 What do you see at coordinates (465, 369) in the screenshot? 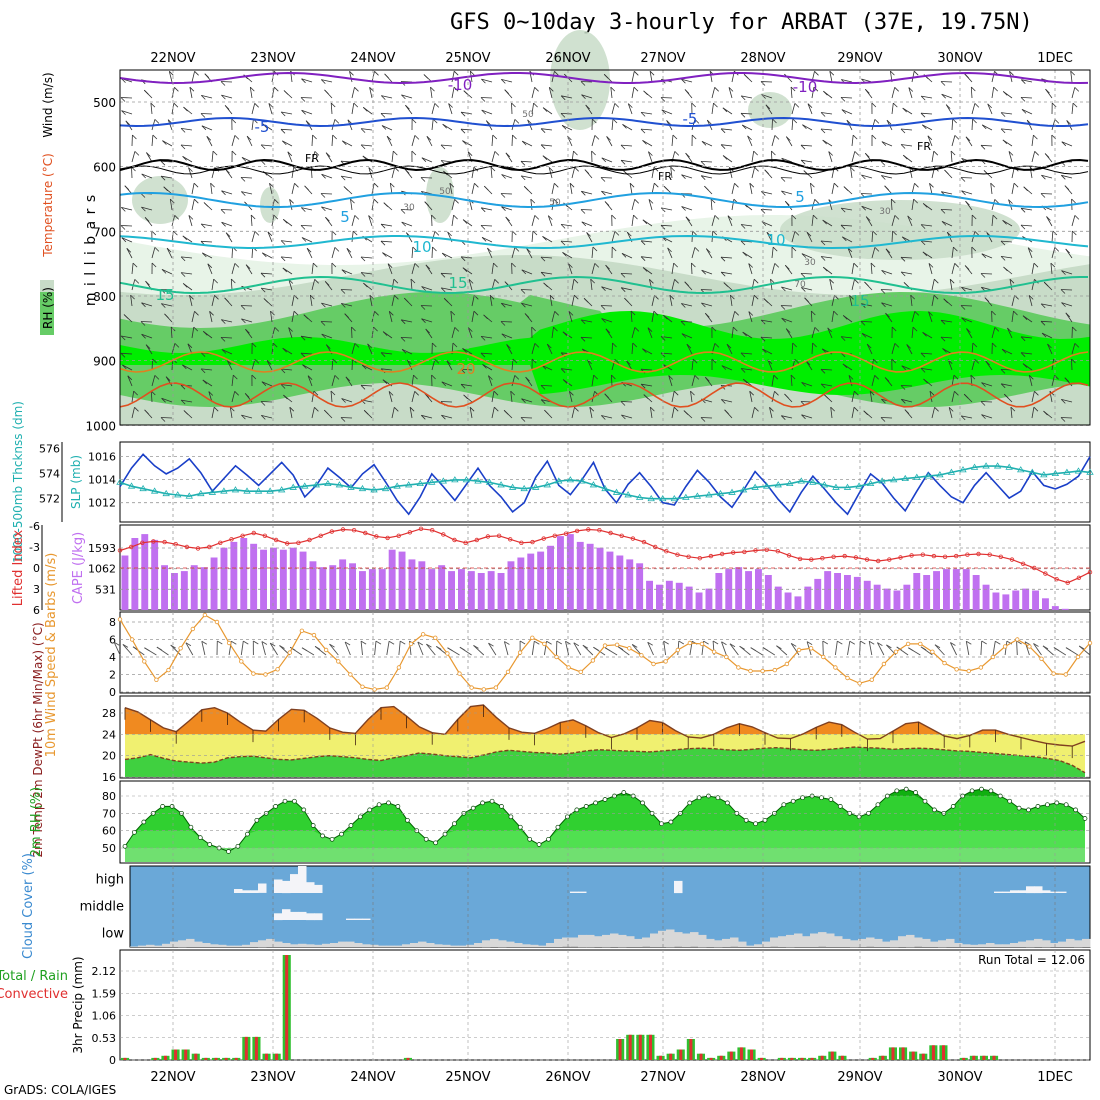
I see `contour-label: 20` at bounding box center [465, 369].